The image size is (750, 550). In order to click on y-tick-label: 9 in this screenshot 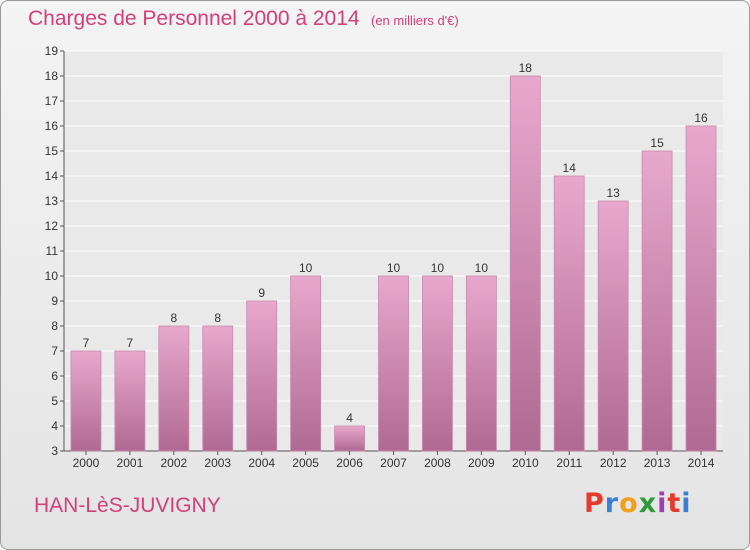, I will do `click(54, 301)`.